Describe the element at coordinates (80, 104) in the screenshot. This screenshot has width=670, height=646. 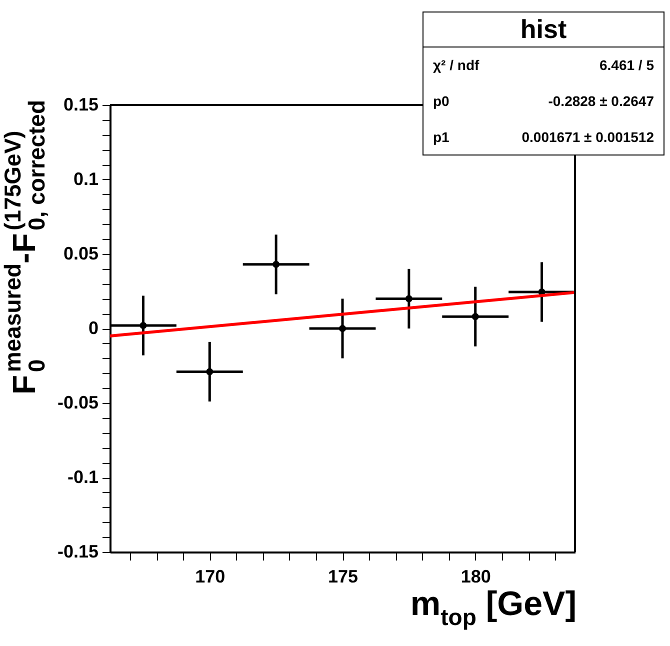
I see `y-tick-label: 0.15` at that location.